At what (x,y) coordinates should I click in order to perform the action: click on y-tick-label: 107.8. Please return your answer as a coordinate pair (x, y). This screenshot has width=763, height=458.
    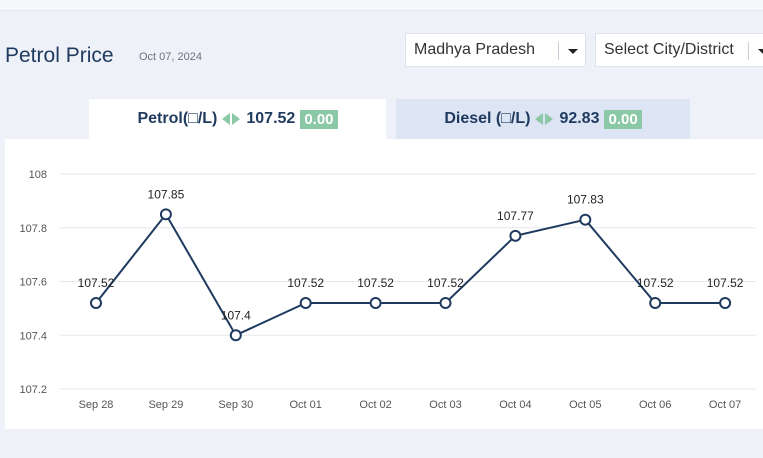
    Looking at the image, I should click on (33, 229).